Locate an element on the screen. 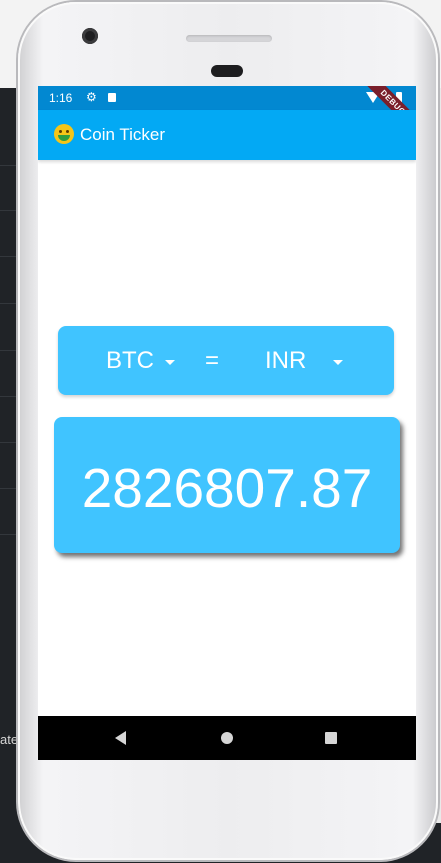 This screenshot has height=863, width=441. sd-card-icon is located at coordinates (112, 97).